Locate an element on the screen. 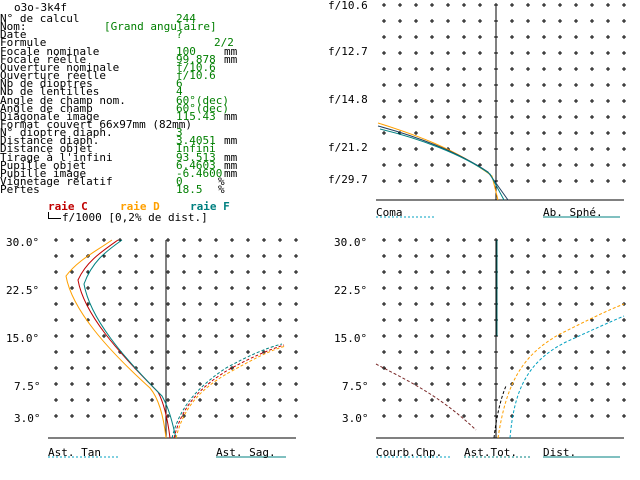 The width and height of the screenshot is (640, 480). panel-br-label-ast-tot: Ast.Tot. is located at coordinates (490, 452).